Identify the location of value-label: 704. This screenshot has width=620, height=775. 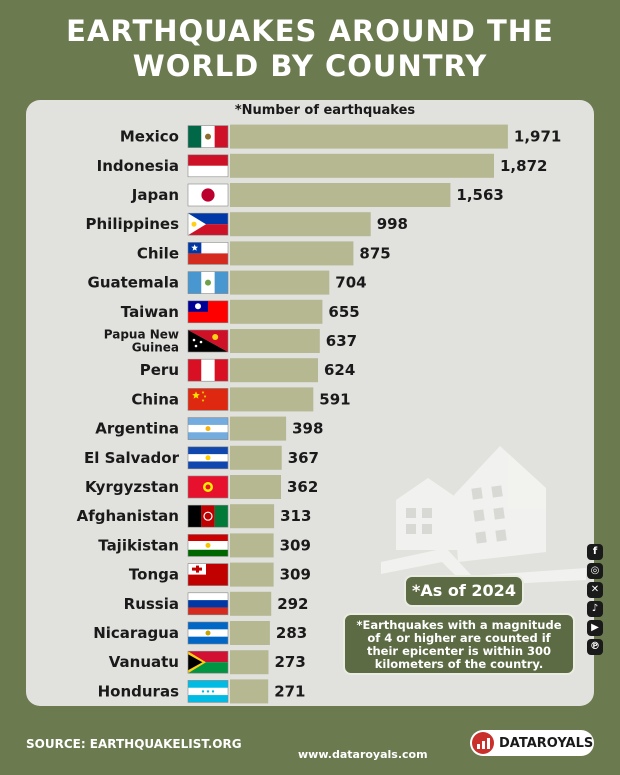
(350, 283).